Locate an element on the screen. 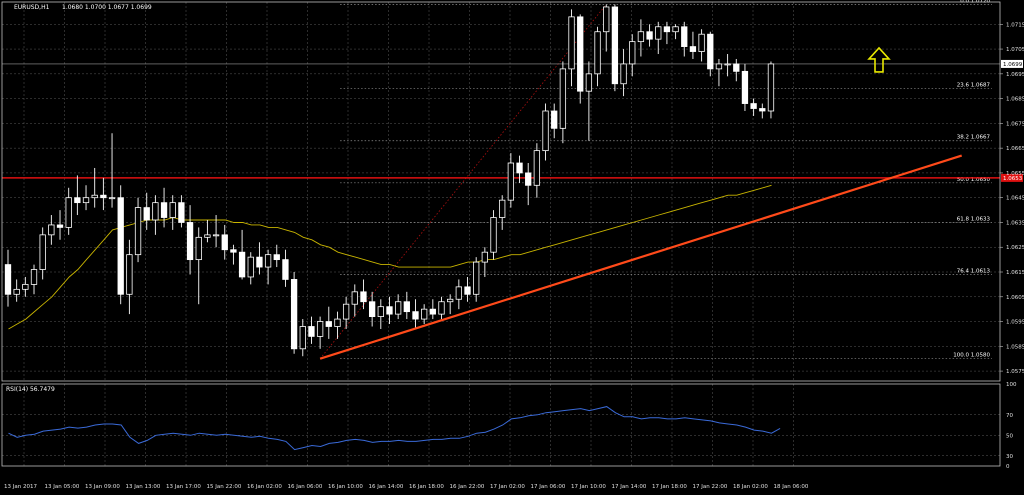  fibonacci-level-label: 61.8 1.0633 is located at coordinates (974, 219).